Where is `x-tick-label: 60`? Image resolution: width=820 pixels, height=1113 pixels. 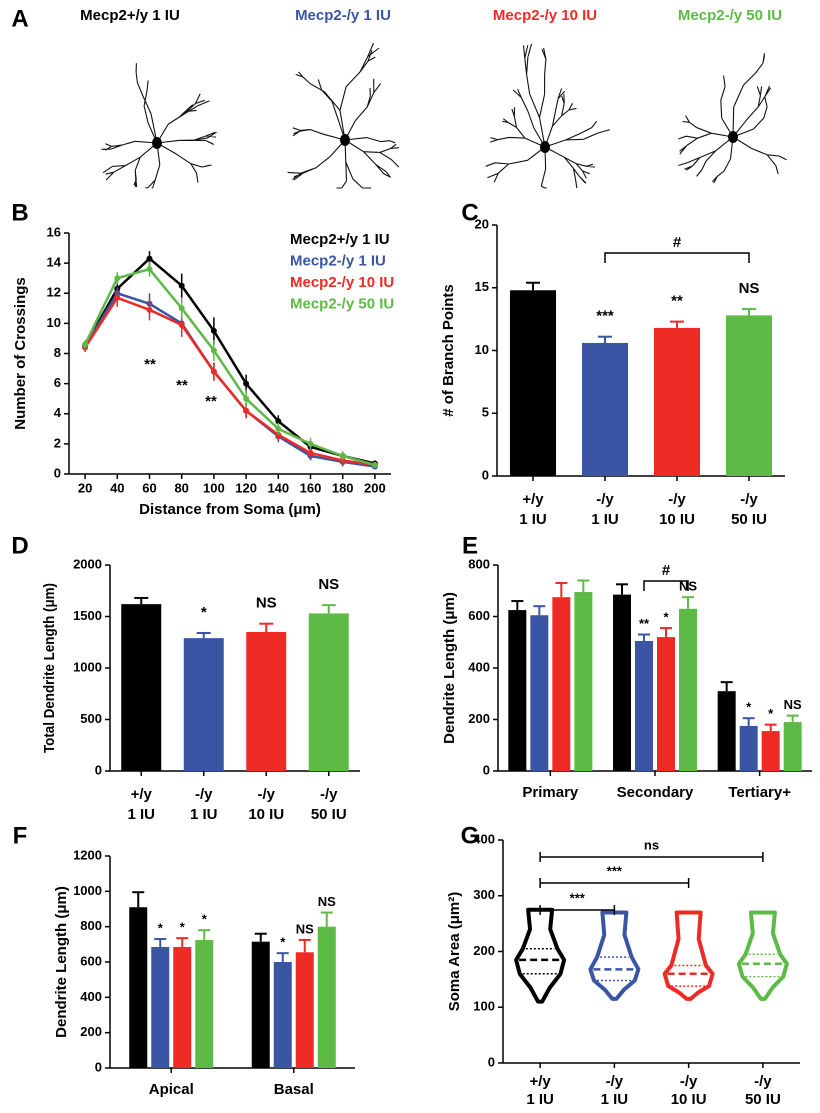
x-tick-label: 60 is located at coordinates (149, 487).